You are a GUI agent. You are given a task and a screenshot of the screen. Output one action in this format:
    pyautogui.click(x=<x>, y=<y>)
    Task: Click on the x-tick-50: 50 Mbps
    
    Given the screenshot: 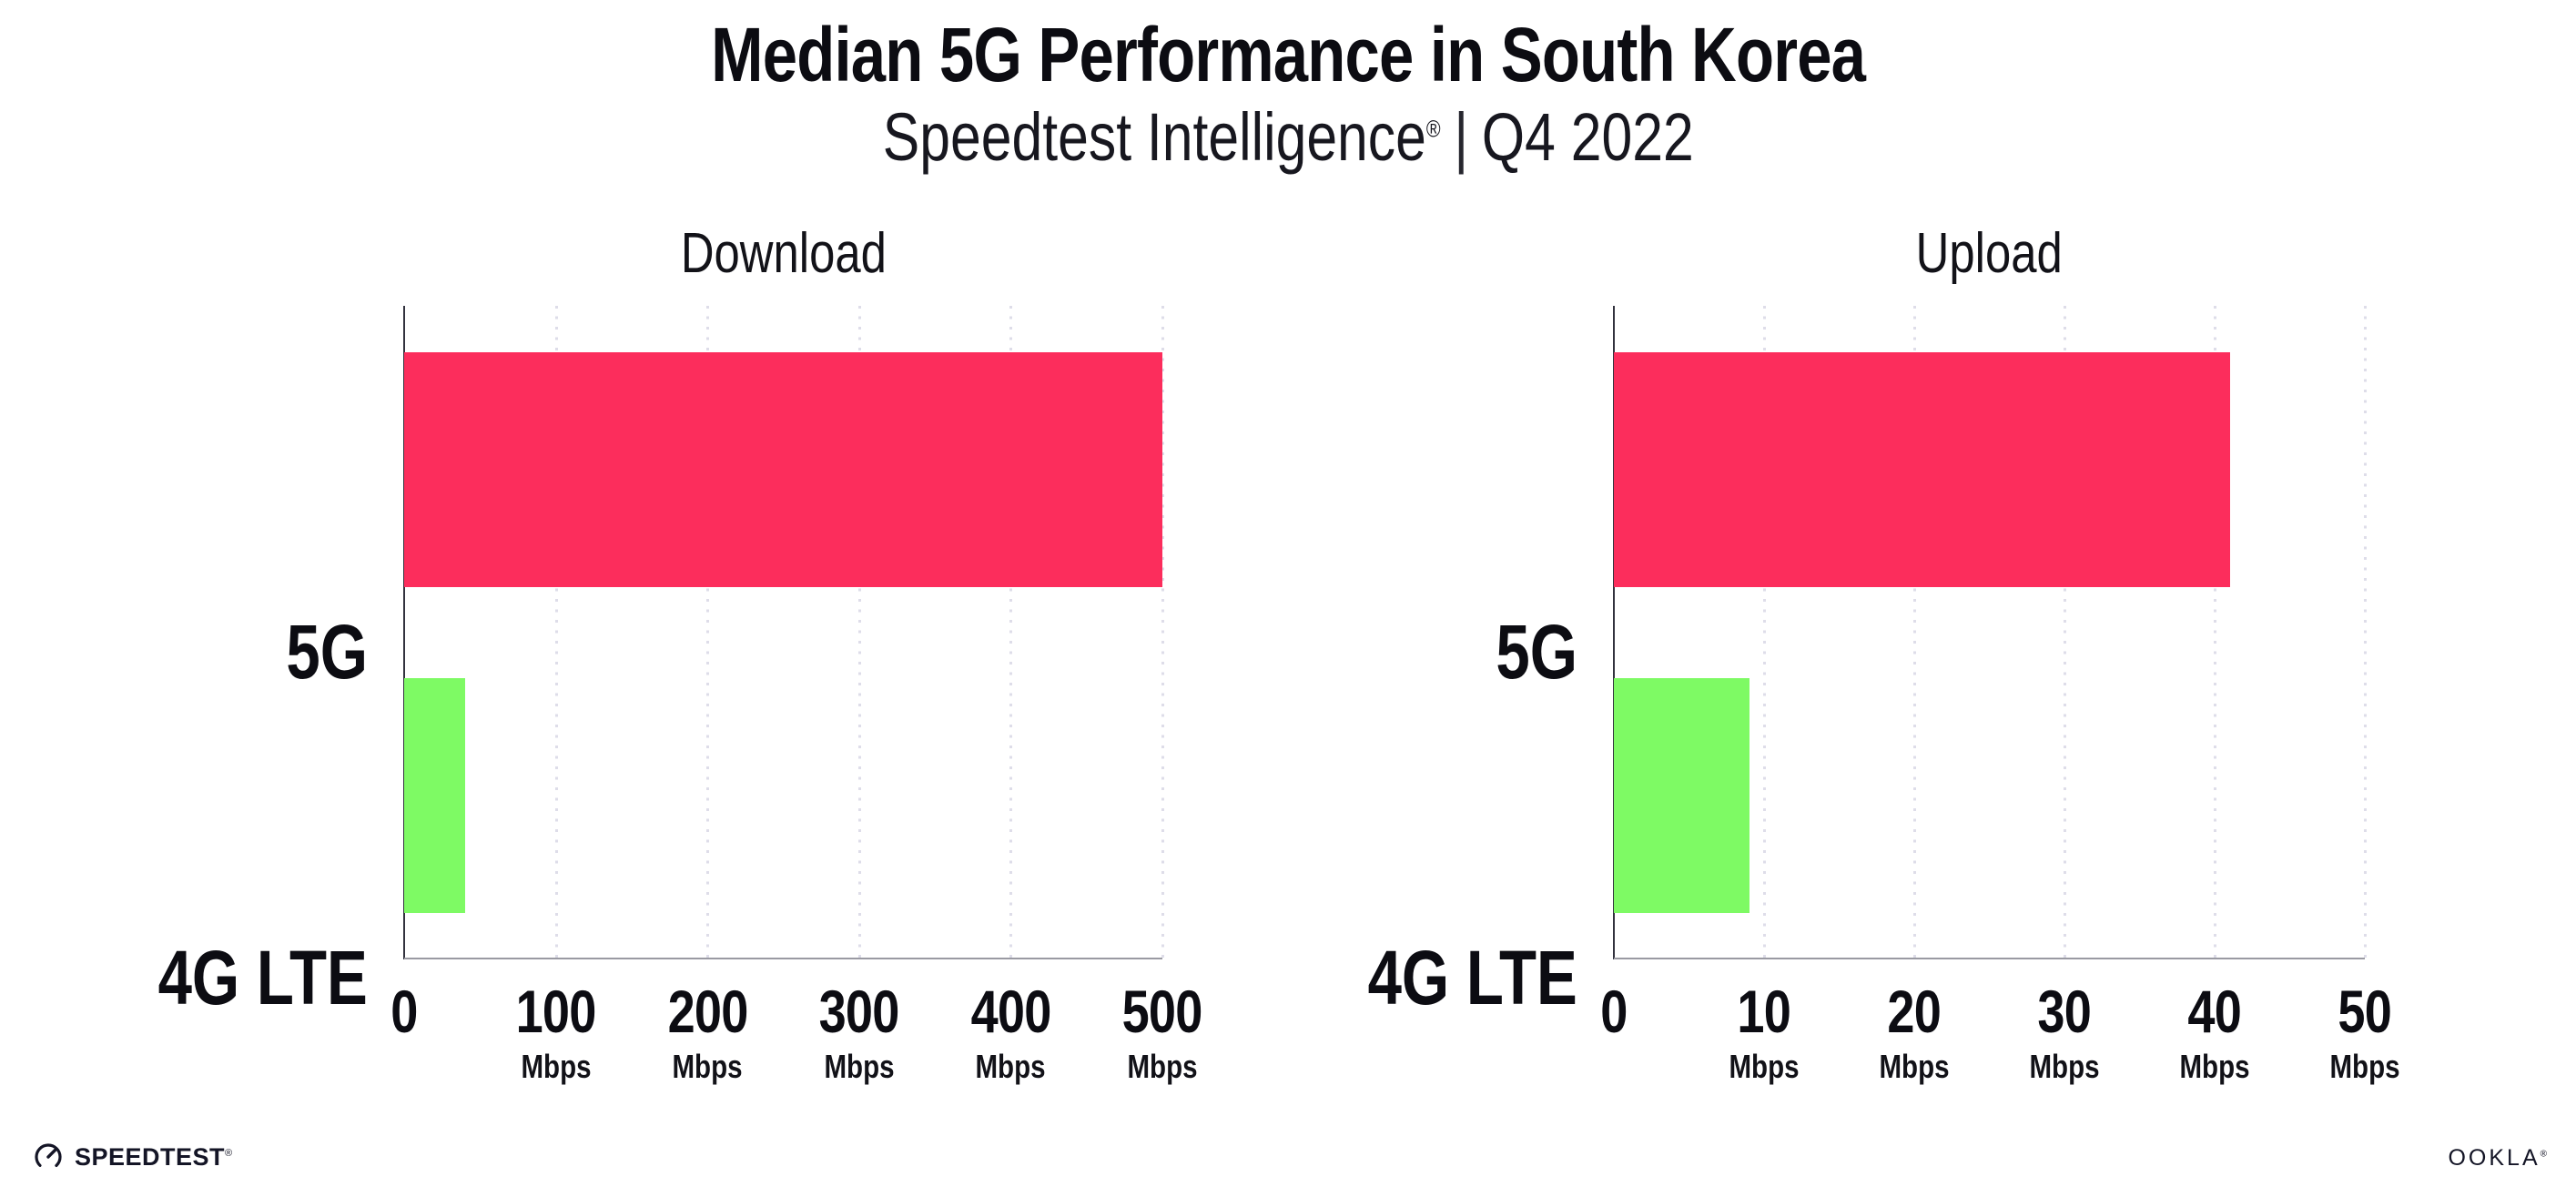 What is the action you would take?
    pyautogui.click(x=2365, y=1032)
    